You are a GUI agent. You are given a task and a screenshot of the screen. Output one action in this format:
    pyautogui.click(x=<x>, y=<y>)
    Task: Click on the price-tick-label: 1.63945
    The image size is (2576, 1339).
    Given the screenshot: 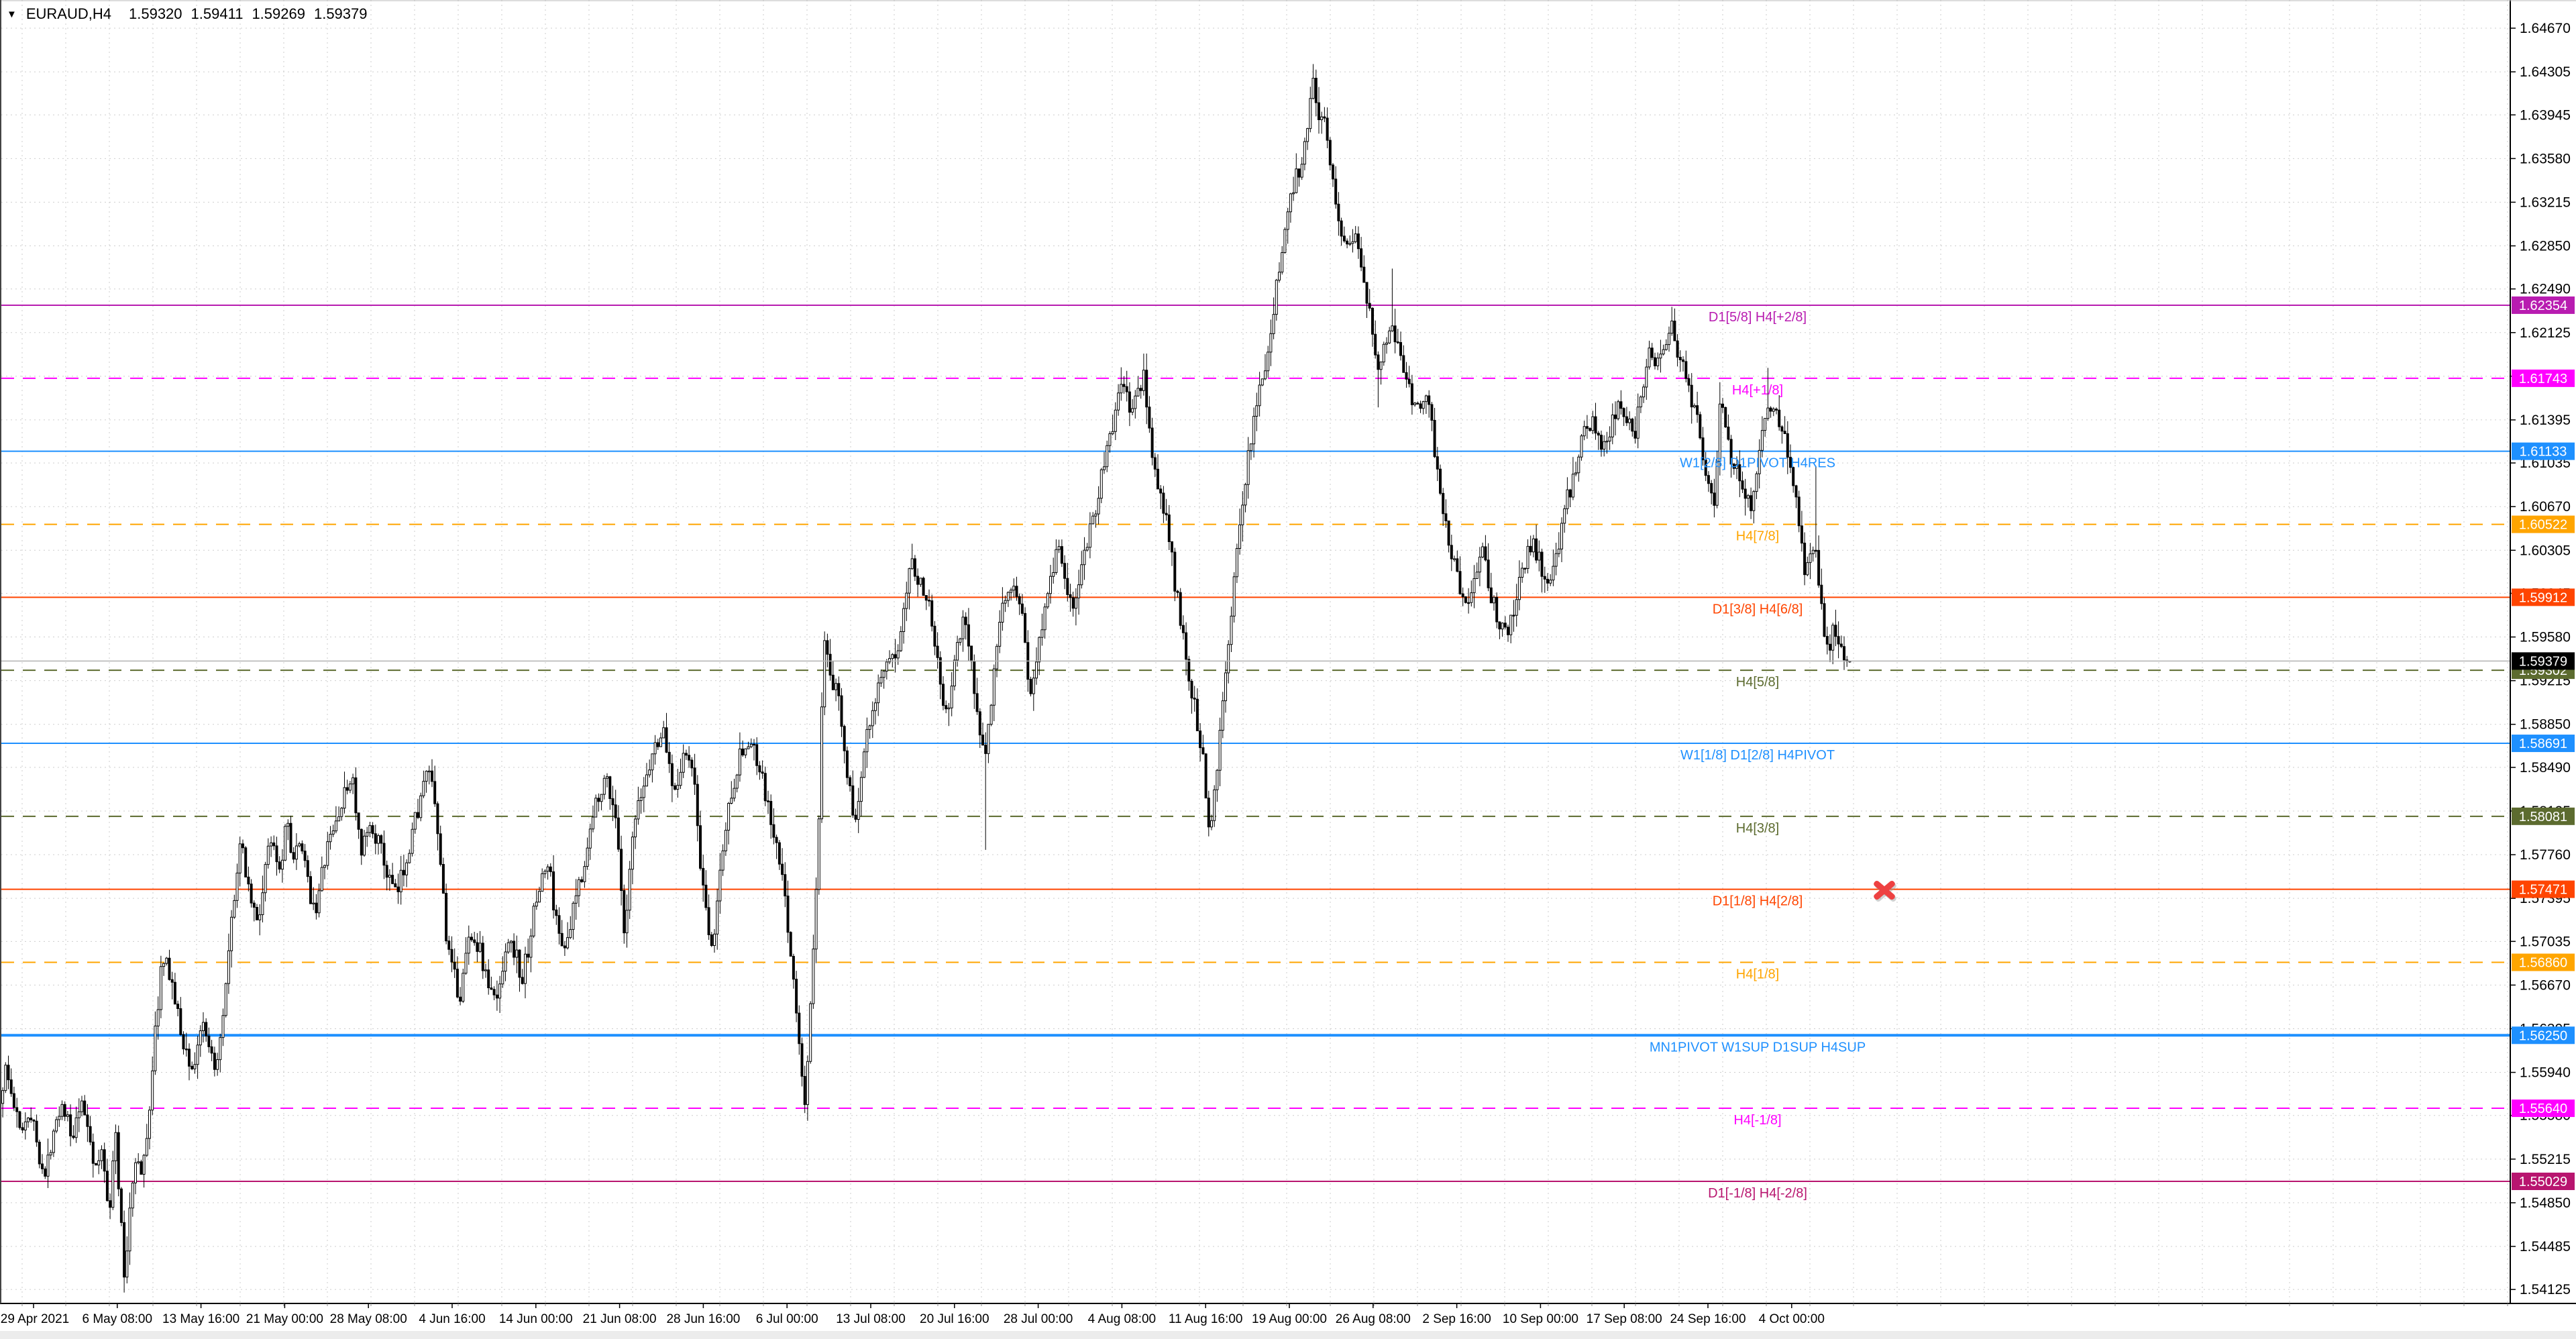 What is the action you would take?
    pyautogui.click(x=2545, y=115)
    